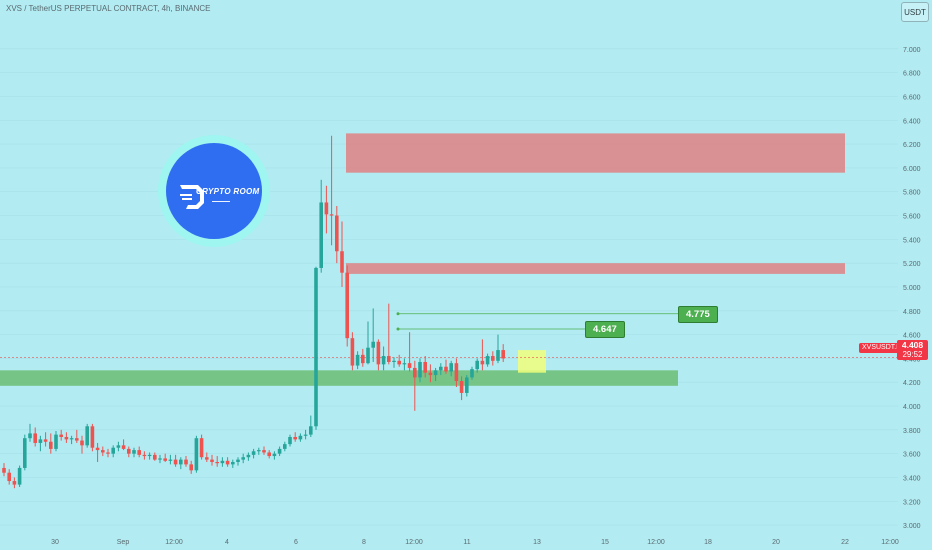  Describe the element at coordinates (845, 542) in the screenshot. I see `x-tick-label: 22` at that location.